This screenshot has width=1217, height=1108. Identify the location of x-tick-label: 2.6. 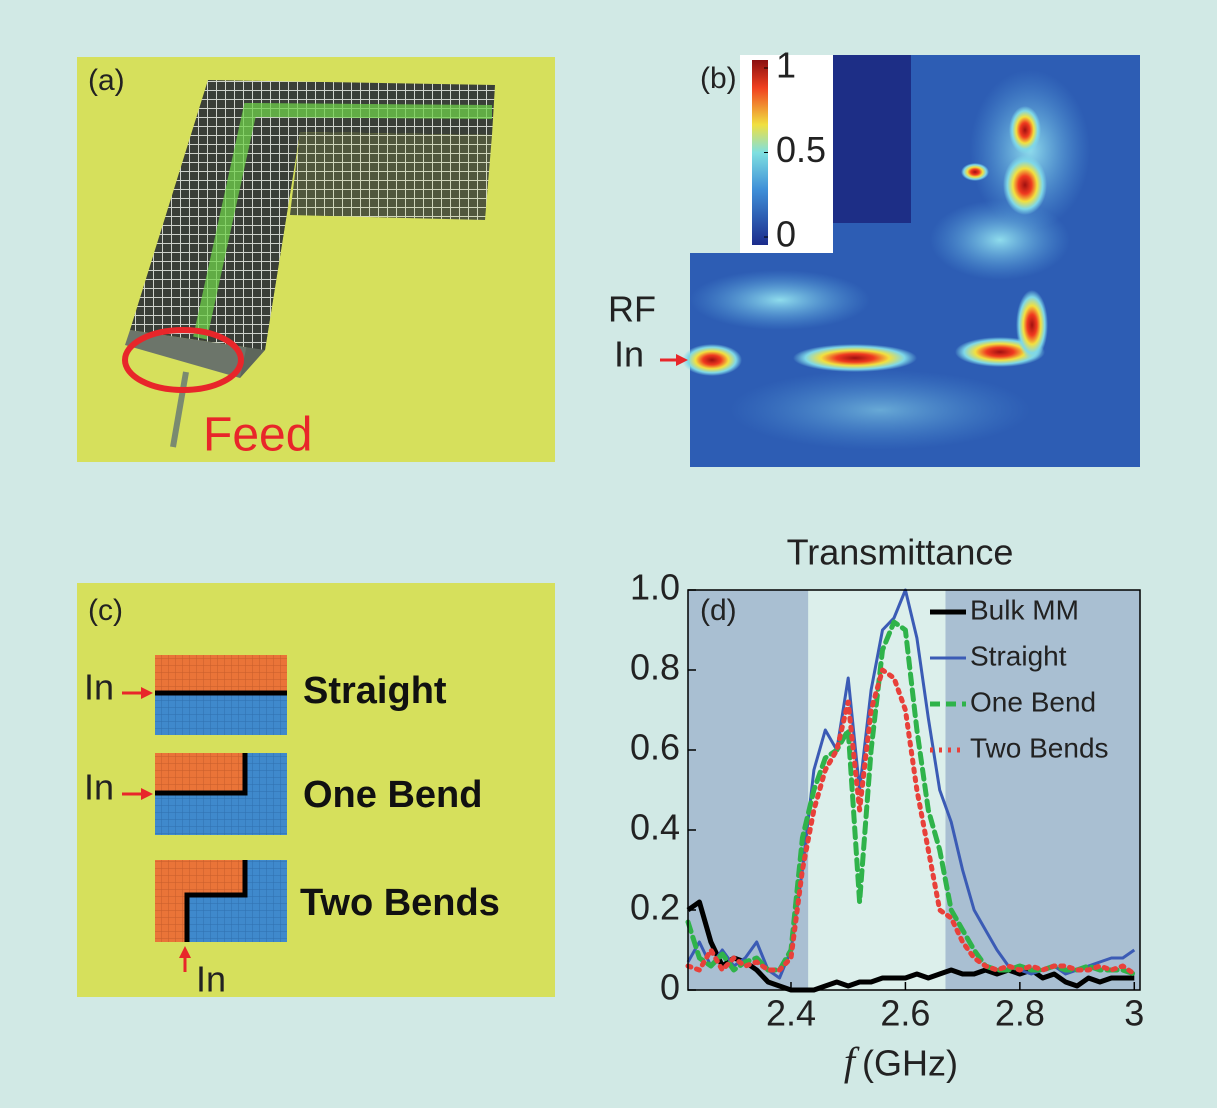
(905, 1013).